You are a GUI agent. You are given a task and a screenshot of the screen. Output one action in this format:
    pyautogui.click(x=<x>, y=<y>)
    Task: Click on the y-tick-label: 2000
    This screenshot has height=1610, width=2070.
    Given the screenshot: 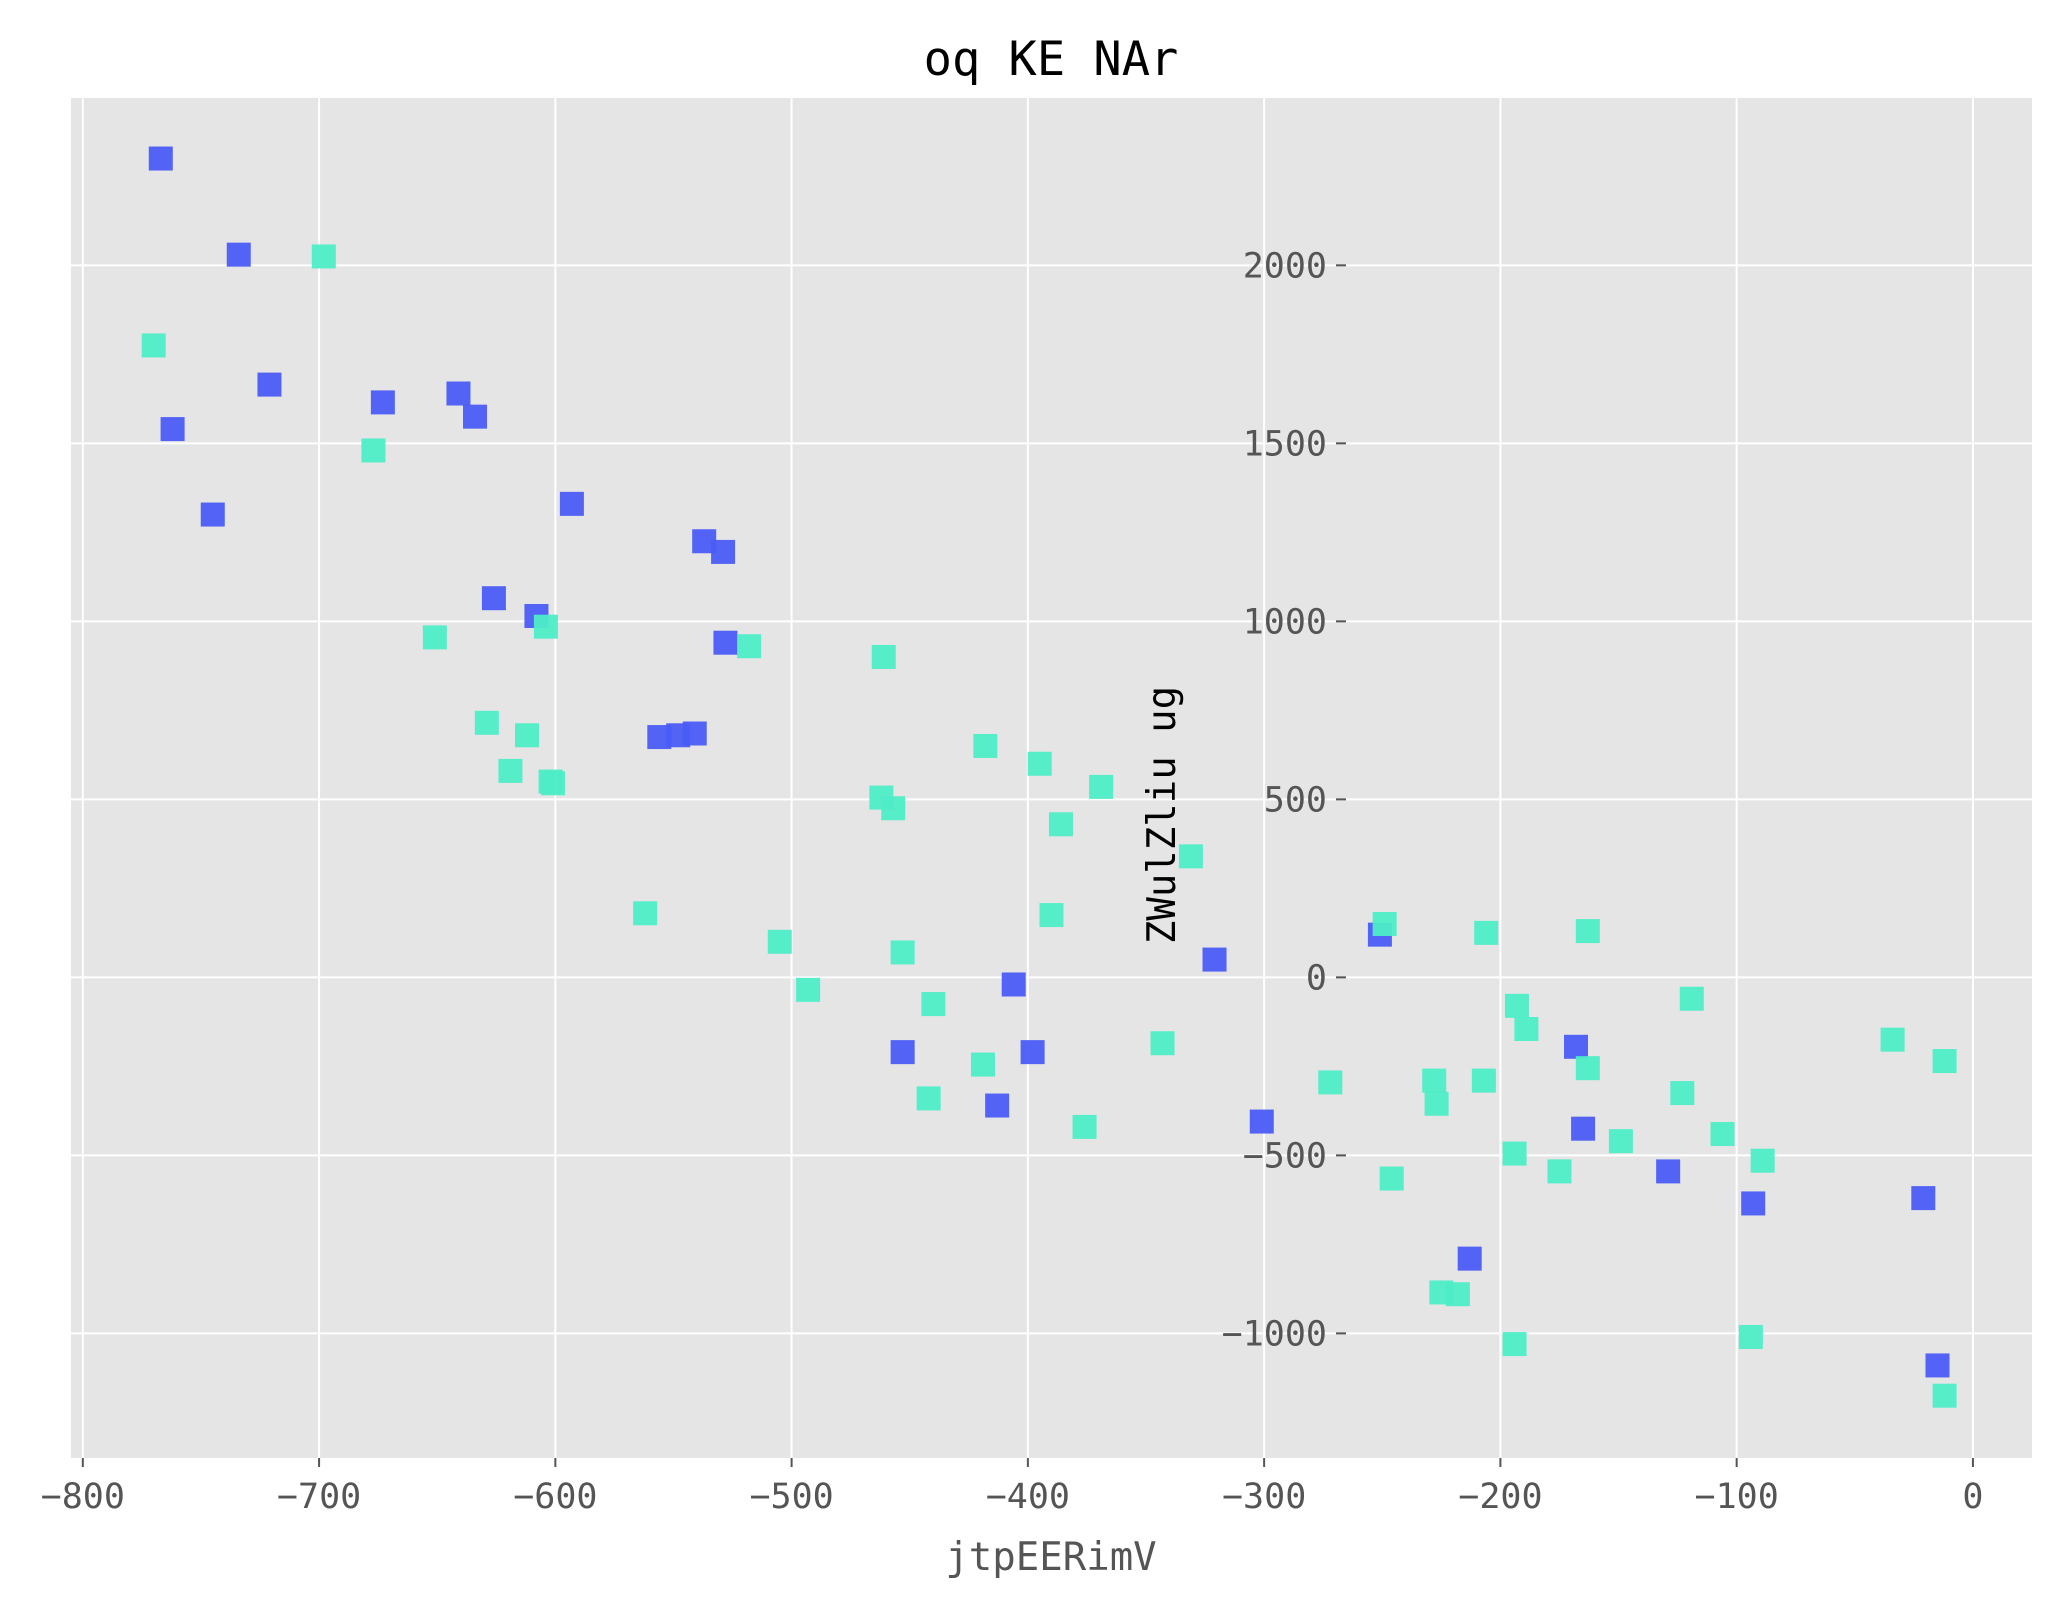 What is the action you would take?
    pyautogui.click(x=1285, y=266)
    